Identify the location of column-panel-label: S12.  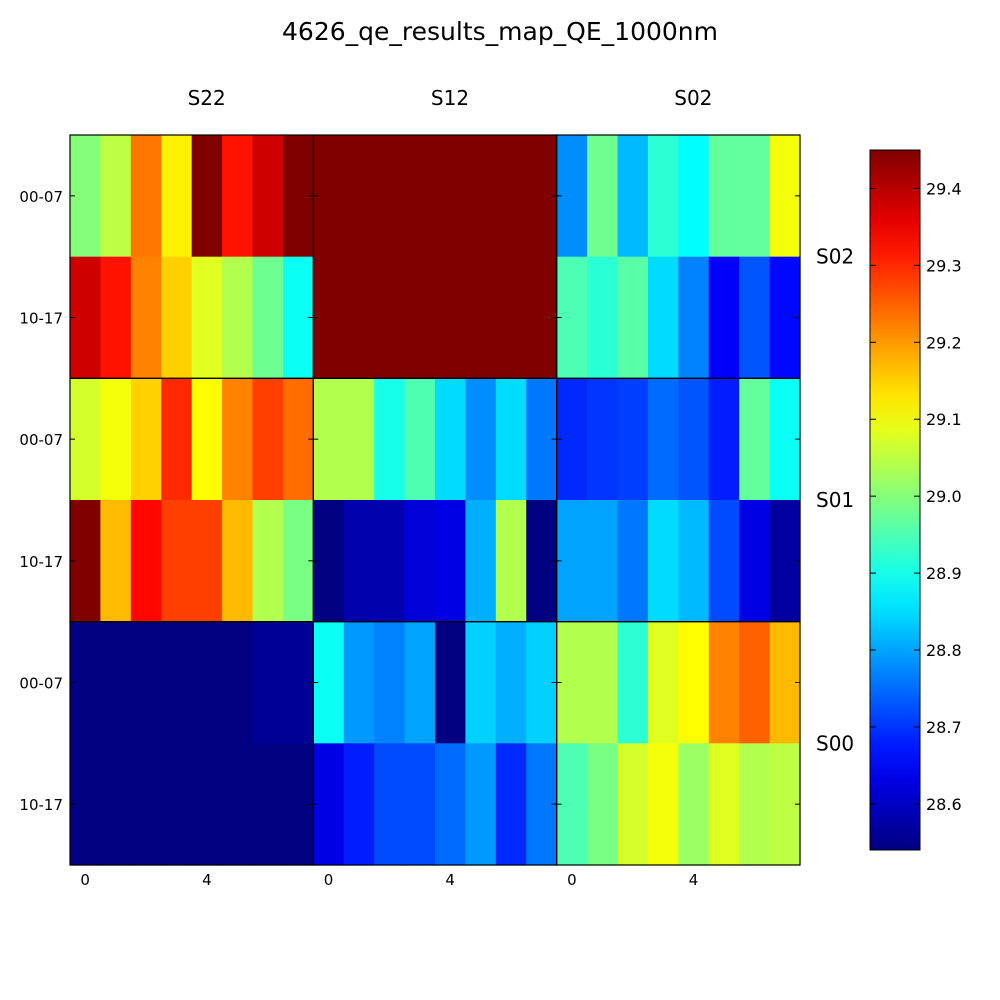
(450, 98).